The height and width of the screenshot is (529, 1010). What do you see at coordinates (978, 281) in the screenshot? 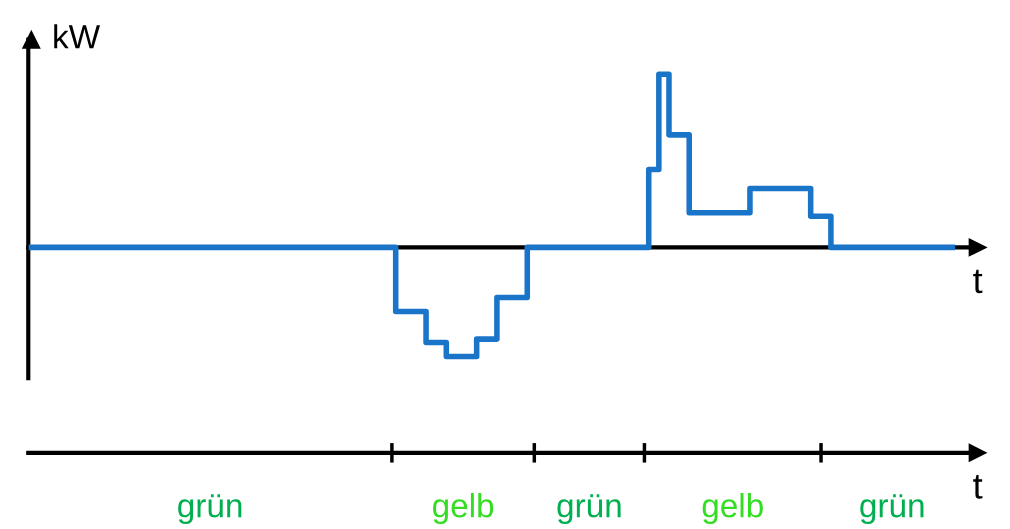
I see `x-axis-title: t` at bounding box center [978, 281].